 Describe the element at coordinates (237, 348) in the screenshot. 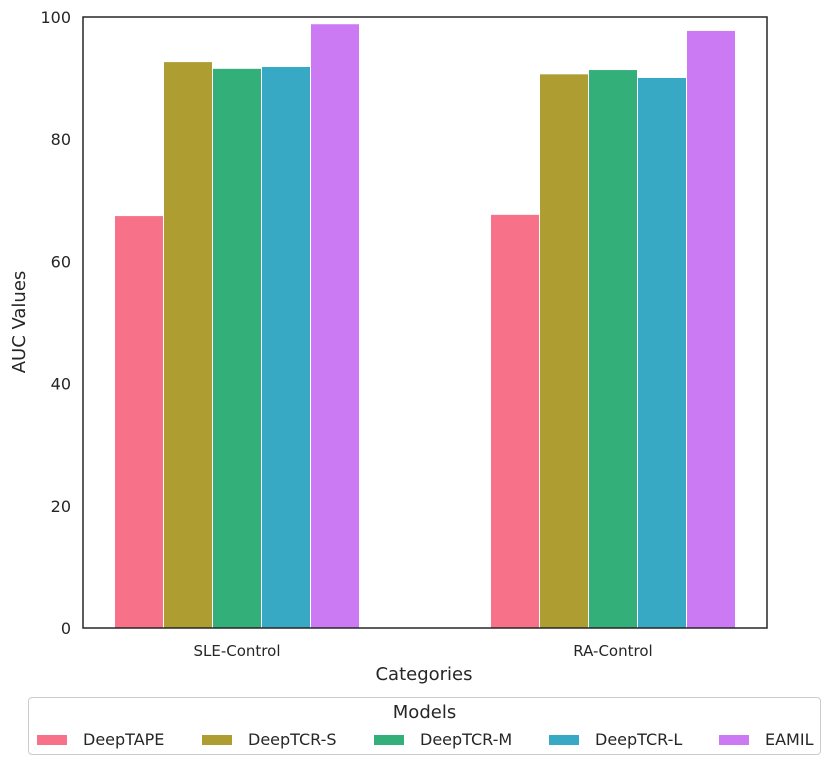

I see `bar-deeptcr-m-sle-control` at that location.